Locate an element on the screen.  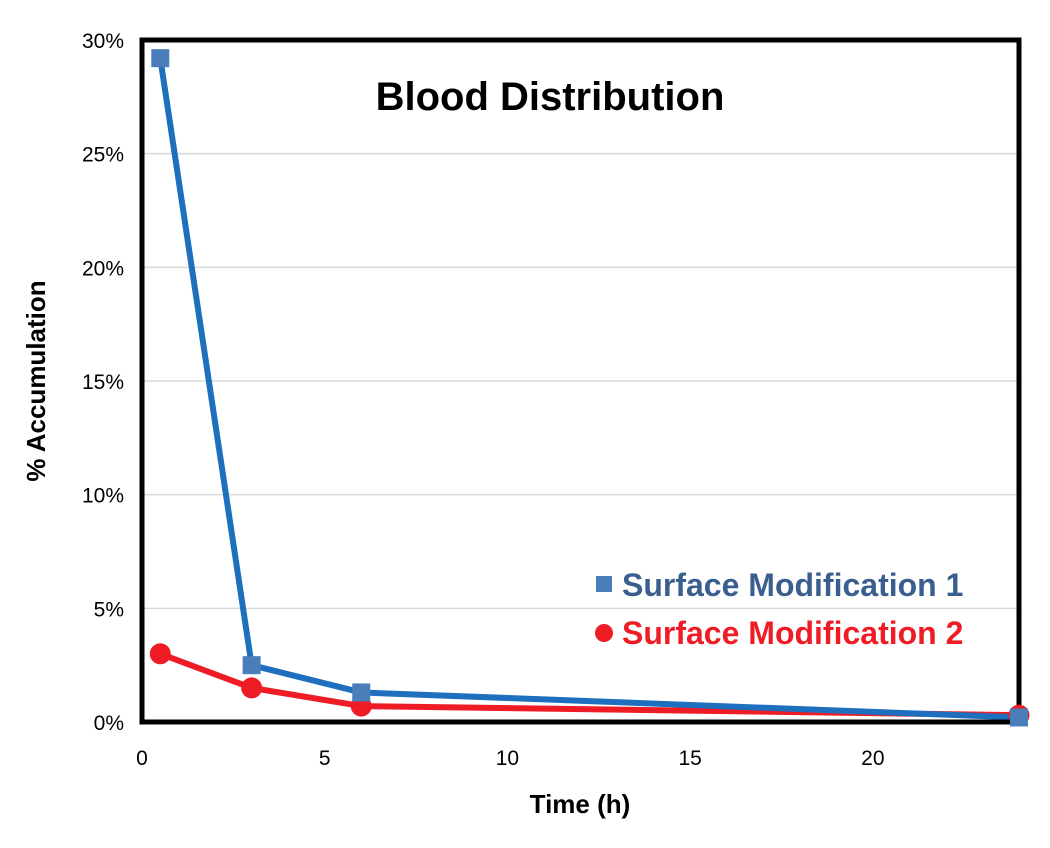
legend-marker-square is located at coordinates (604, 584).